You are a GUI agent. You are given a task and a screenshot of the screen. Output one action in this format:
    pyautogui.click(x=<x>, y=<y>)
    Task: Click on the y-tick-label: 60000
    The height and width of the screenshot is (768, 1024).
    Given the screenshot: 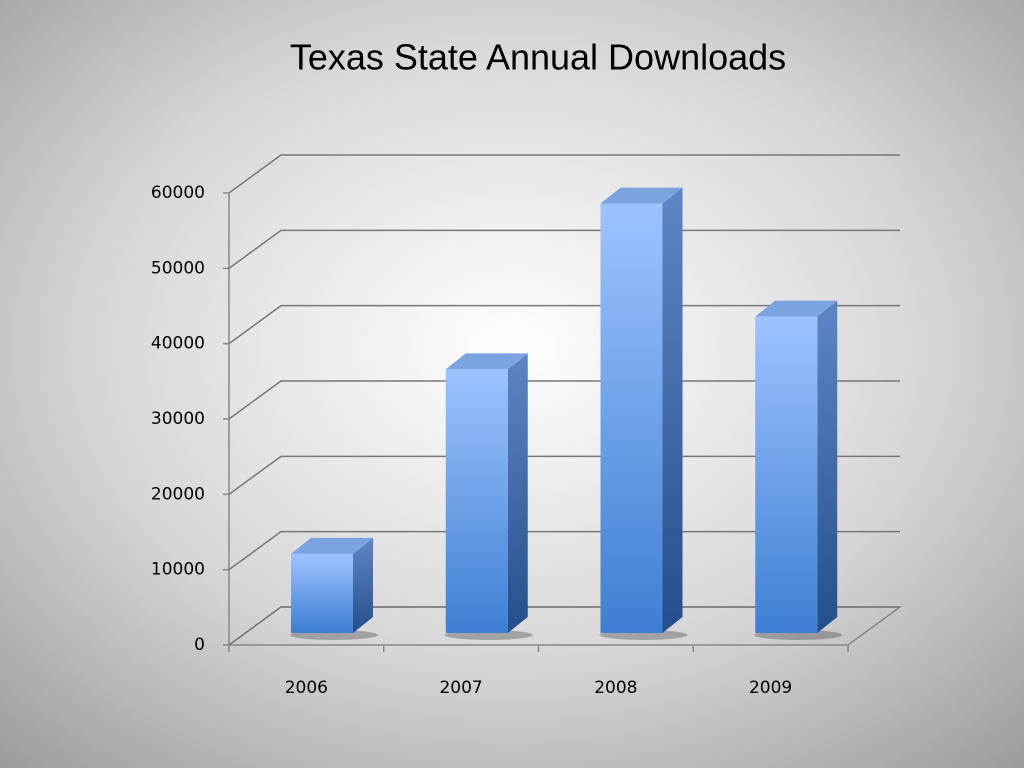 What is the action you would take?
    pyautogui.click(x=178, y=193)
    